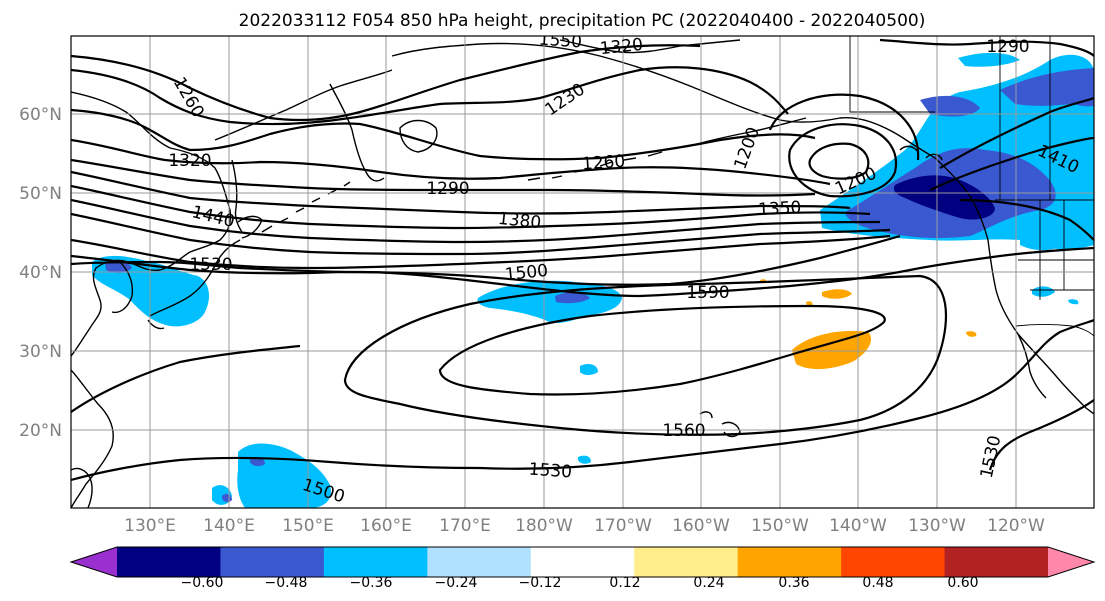 The image size is (1105, 601). I want to click on border-alaska-canada, so click(892, 74).